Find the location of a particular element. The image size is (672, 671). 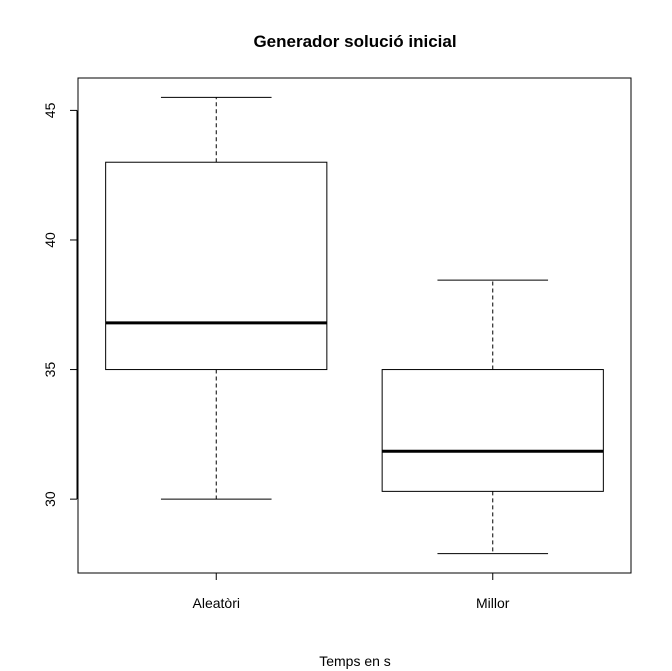

x-tick-label: Millor is located at coordinates (493, 603).